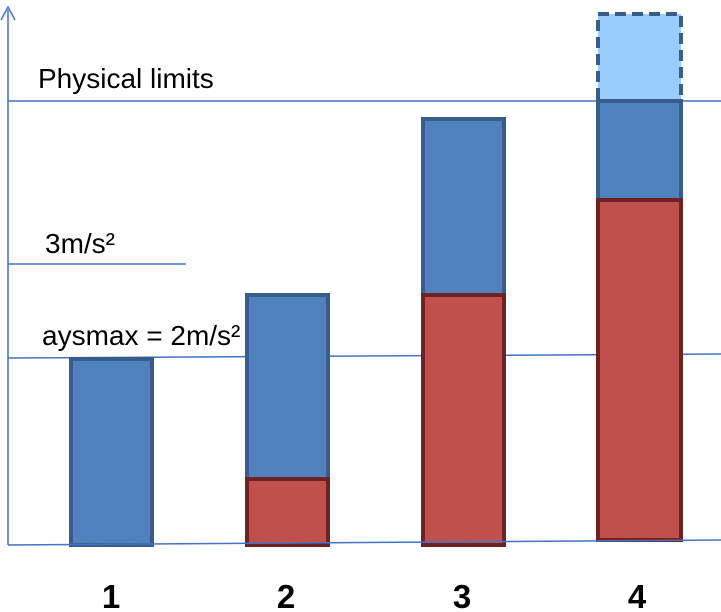 The height and width of the screenshot is (612, 721). I want to click on category-label-2: 2, so click(286, 595).